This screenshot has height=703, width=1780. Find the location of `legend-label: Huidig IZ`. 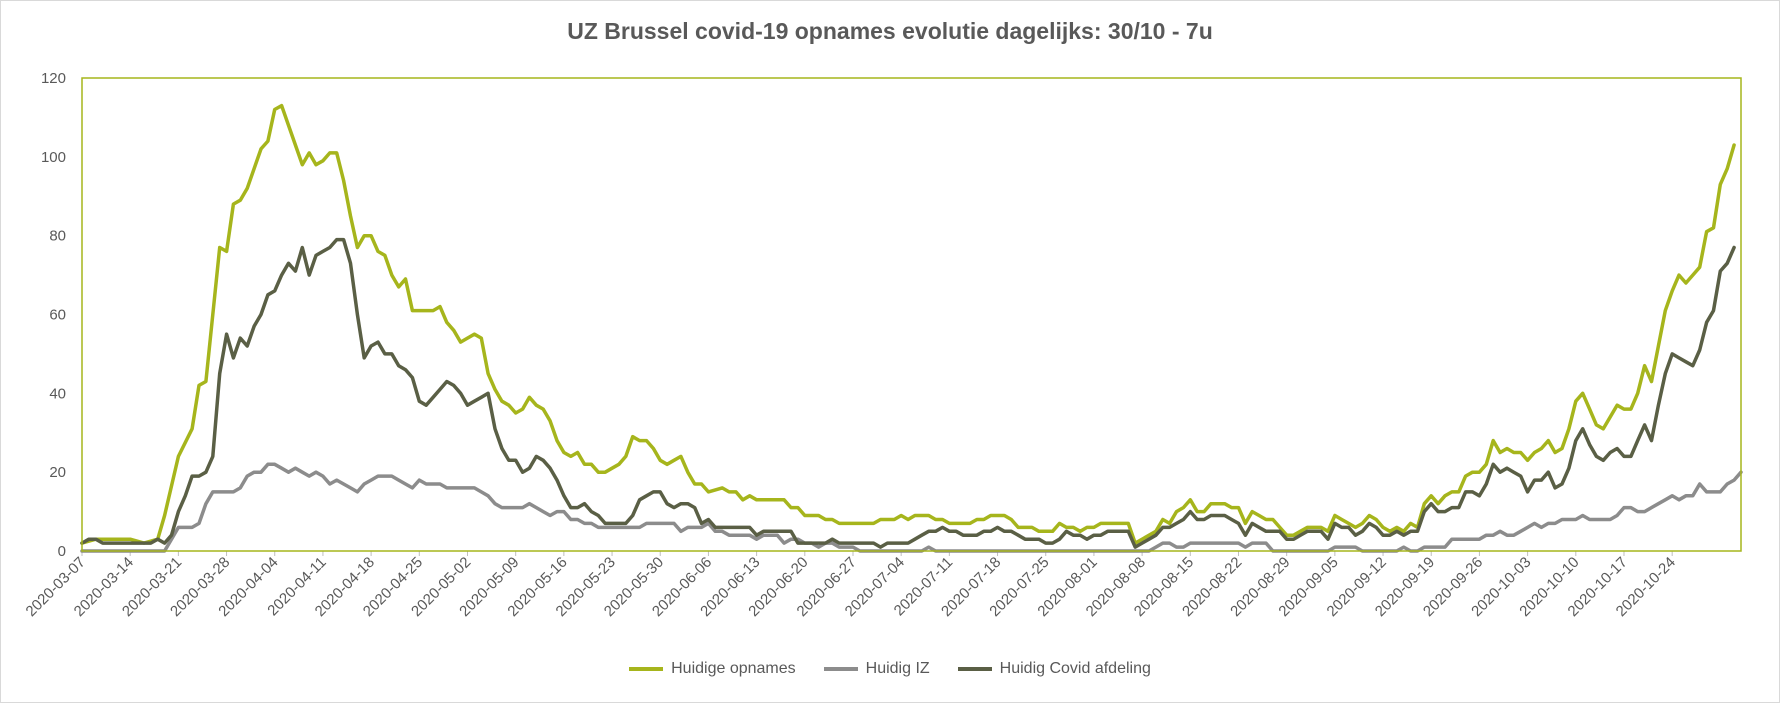

legend-label: Huidig IZ is located at coordinates (897, 668).